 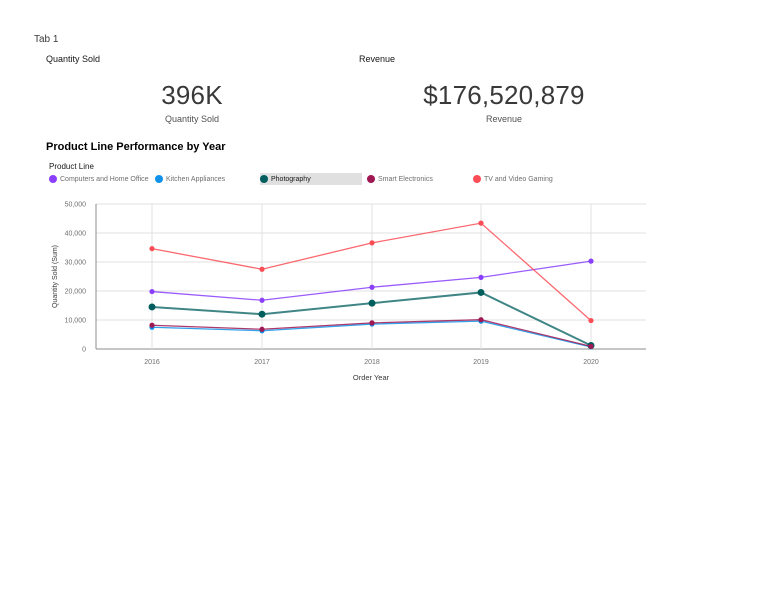 I want to click on legend-label: Photography, so click(x=291, y=179).